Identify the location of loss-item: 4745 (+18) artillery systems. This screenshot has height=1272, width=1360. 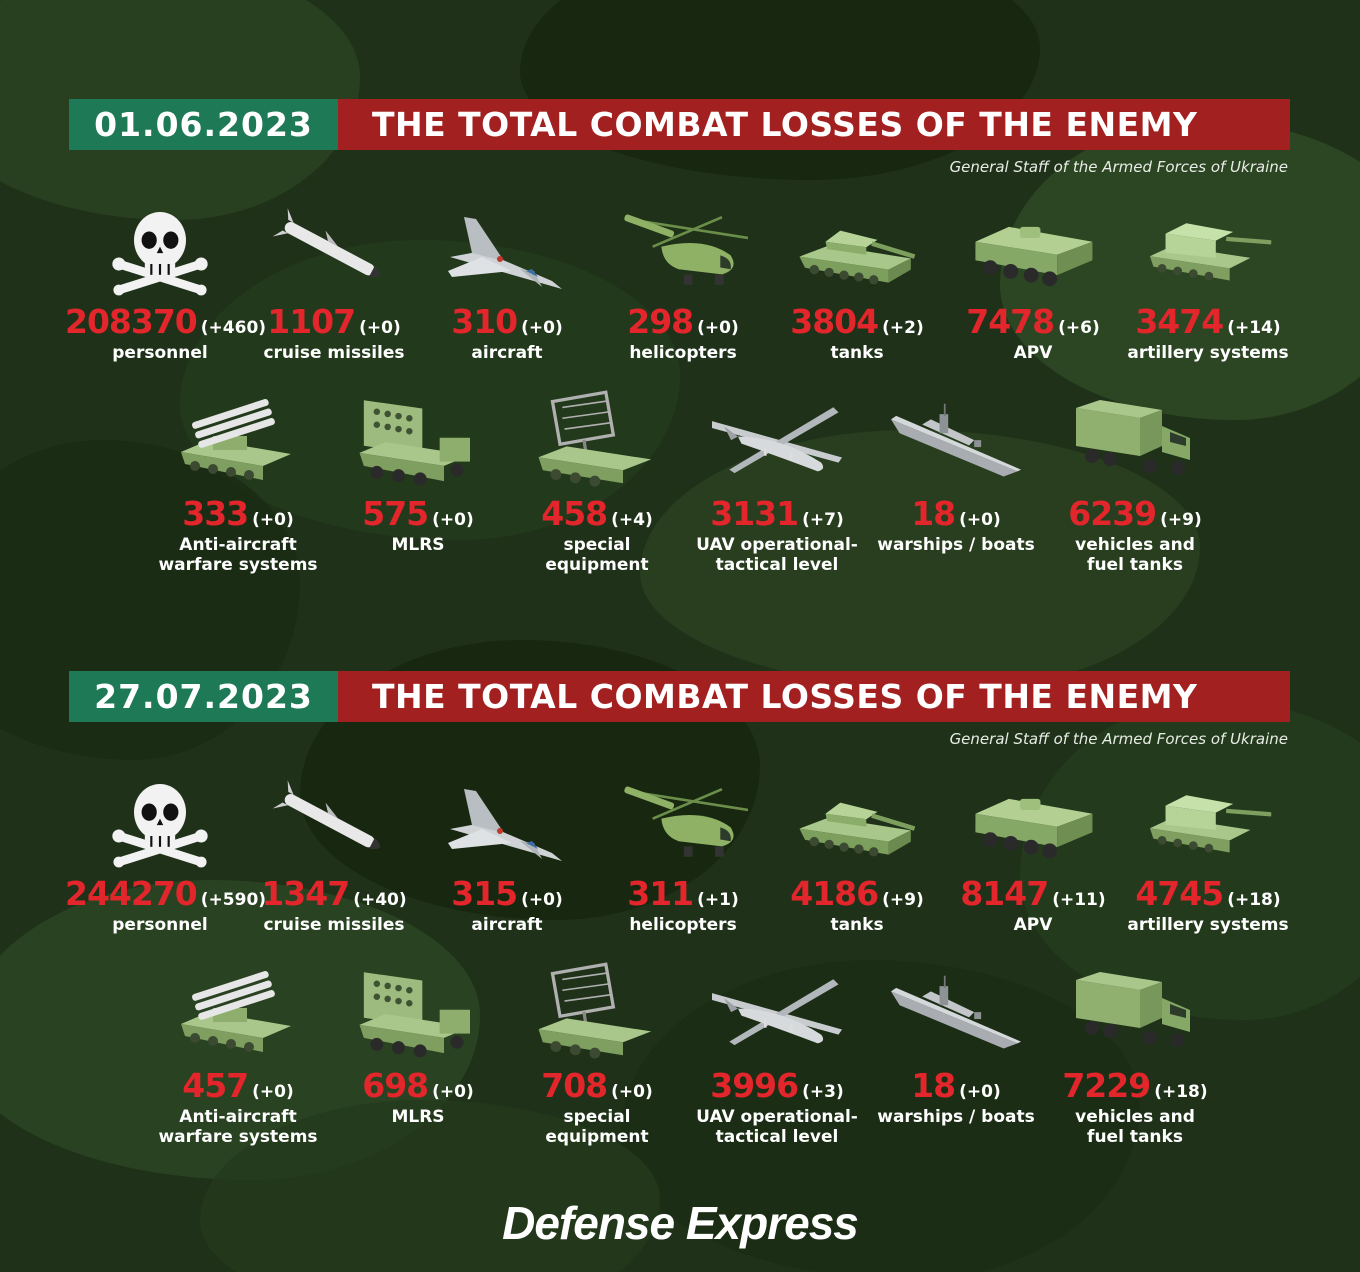
(1208, 854).